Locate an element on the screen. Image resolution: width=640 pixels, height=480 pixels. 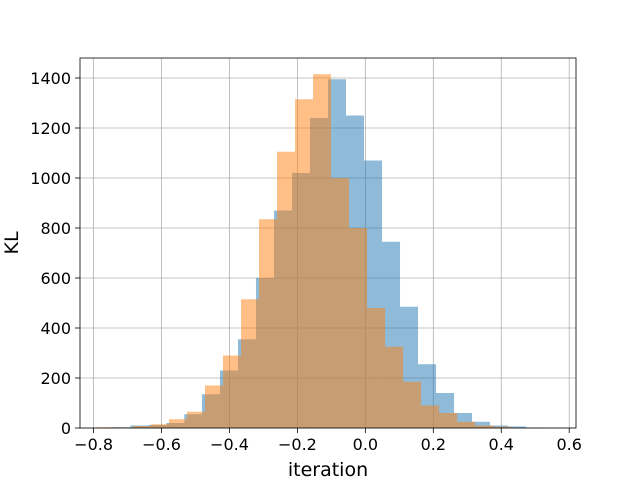
y-tick-label-0: 0 is located at coordinates (66, 428).